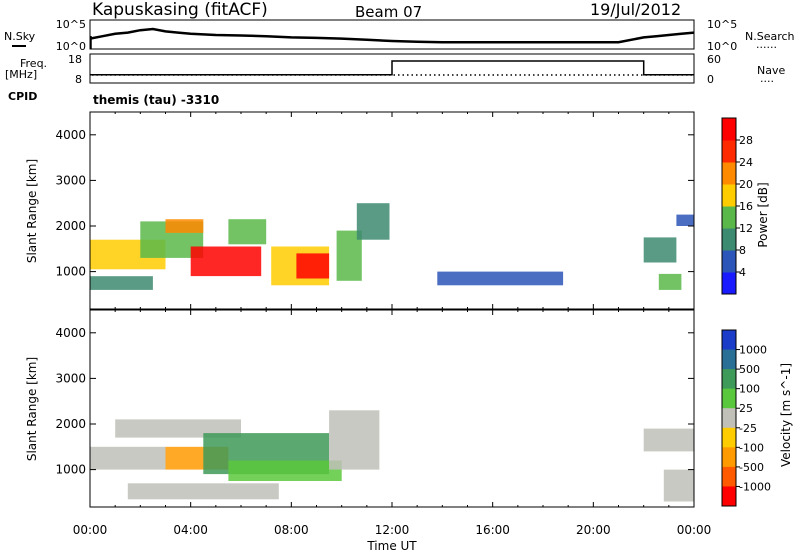 The height and width of the screenshot is (554, 800). I want to click on x-tick-label-0: 00:00, so click(90, 530).